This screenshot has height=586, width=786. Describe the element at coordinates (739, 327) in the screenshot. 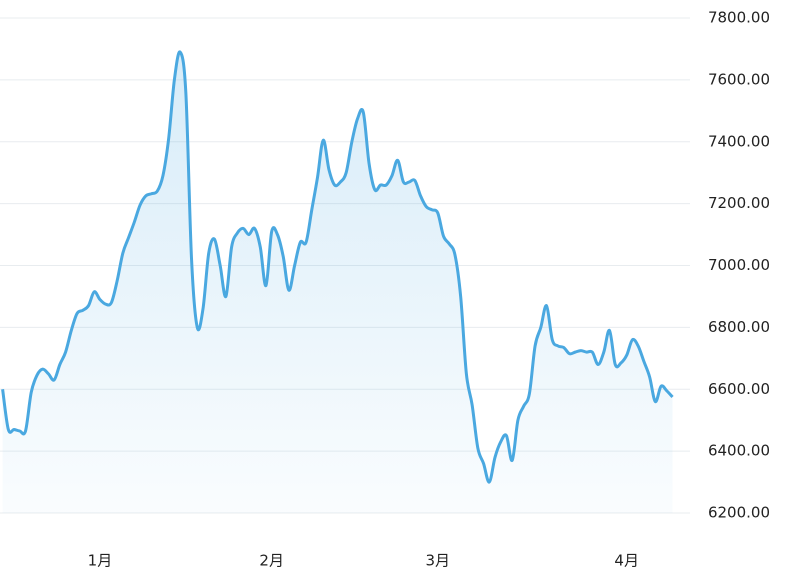

I see `y-tick-label: 6800.00` at that location.